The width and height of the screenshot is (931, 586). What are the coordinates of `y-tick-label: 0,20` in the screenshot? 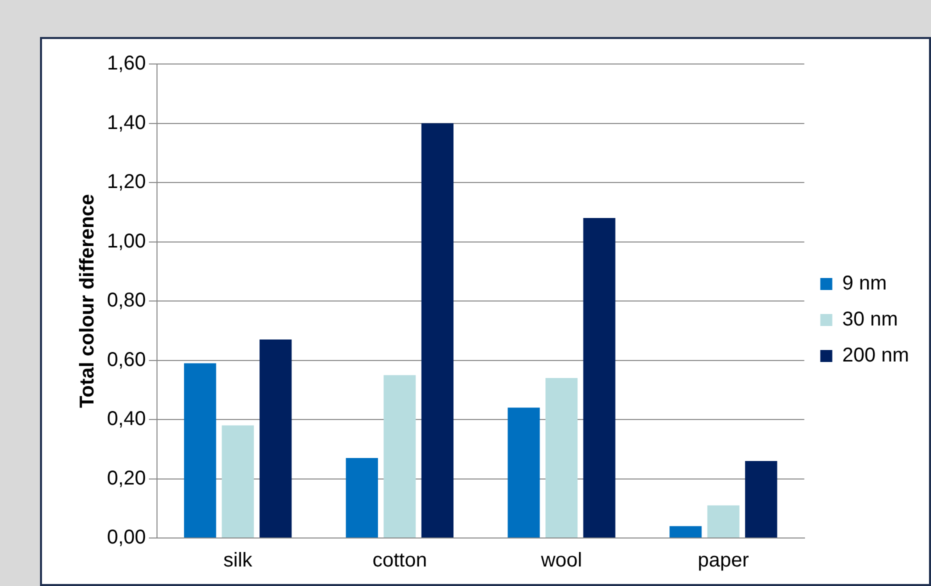 It's located at (126, 478).